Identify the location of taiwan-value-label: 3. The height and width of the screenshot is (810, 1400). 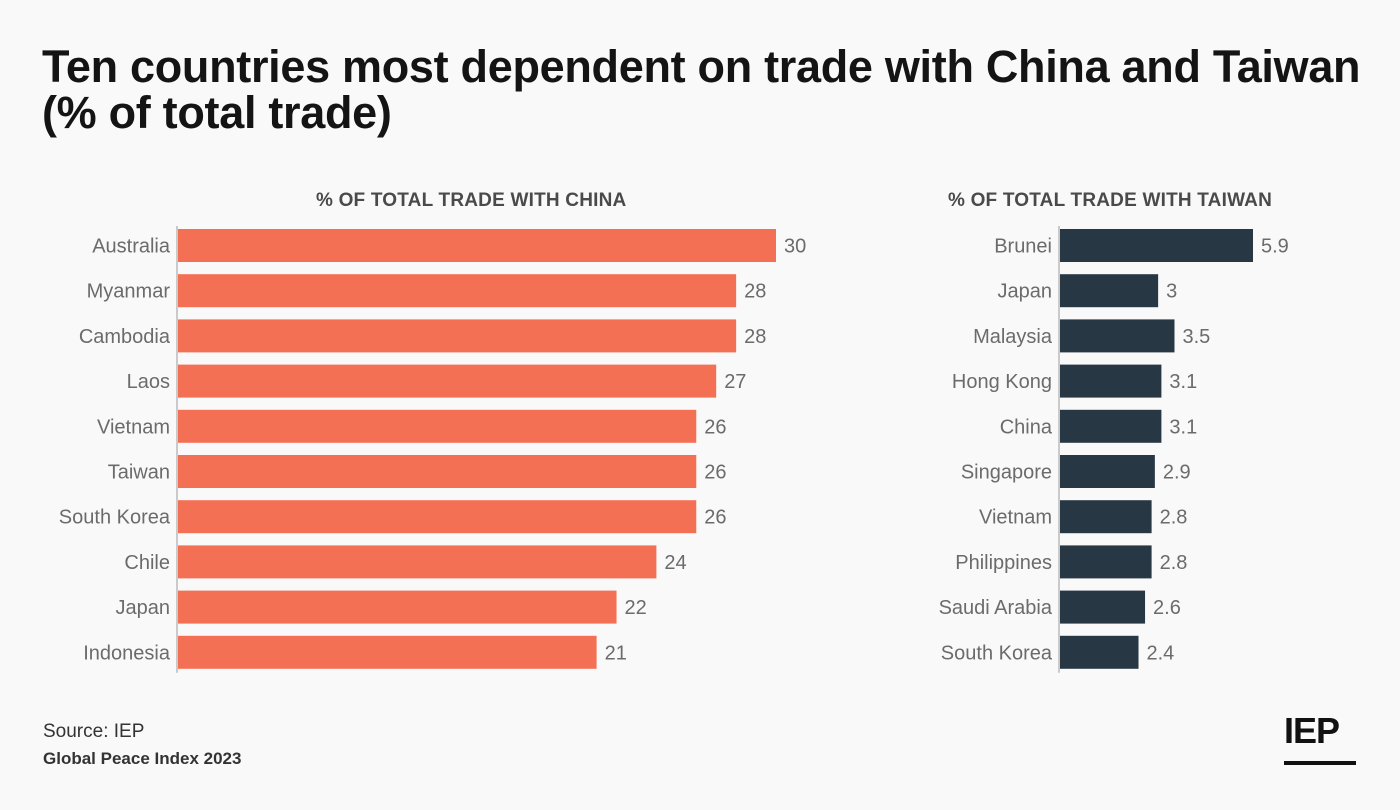
(1171, 292).